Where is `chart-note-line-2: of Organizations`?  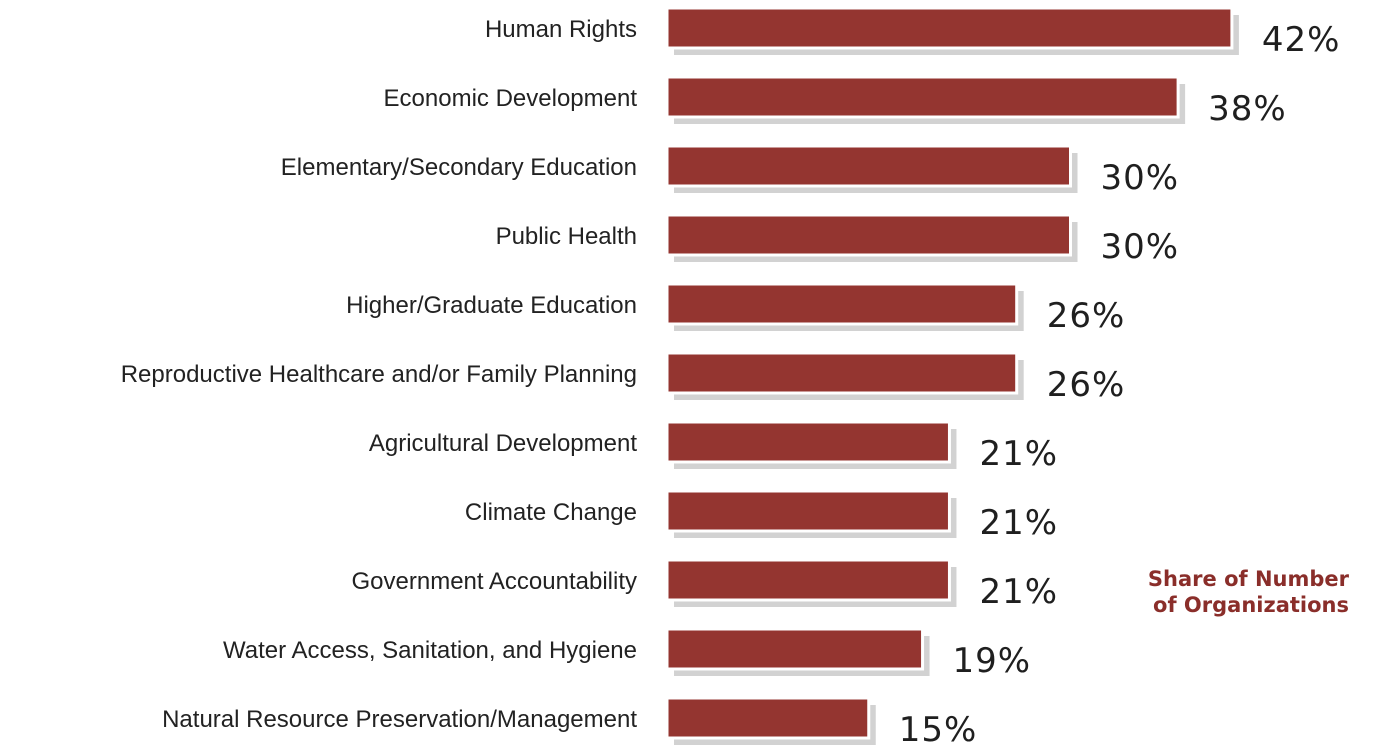 chart-note-line-2: of Organizations is located at coordinates (1251, 605).